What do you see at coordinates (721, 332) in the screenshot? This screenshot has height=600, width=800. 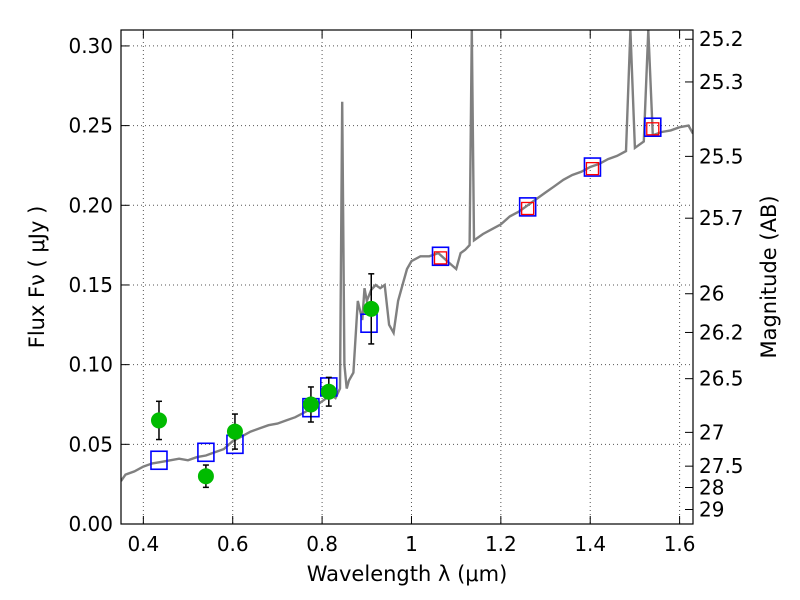 I see `y2-tick-label: 26.2` at bounding box center [721, 332].